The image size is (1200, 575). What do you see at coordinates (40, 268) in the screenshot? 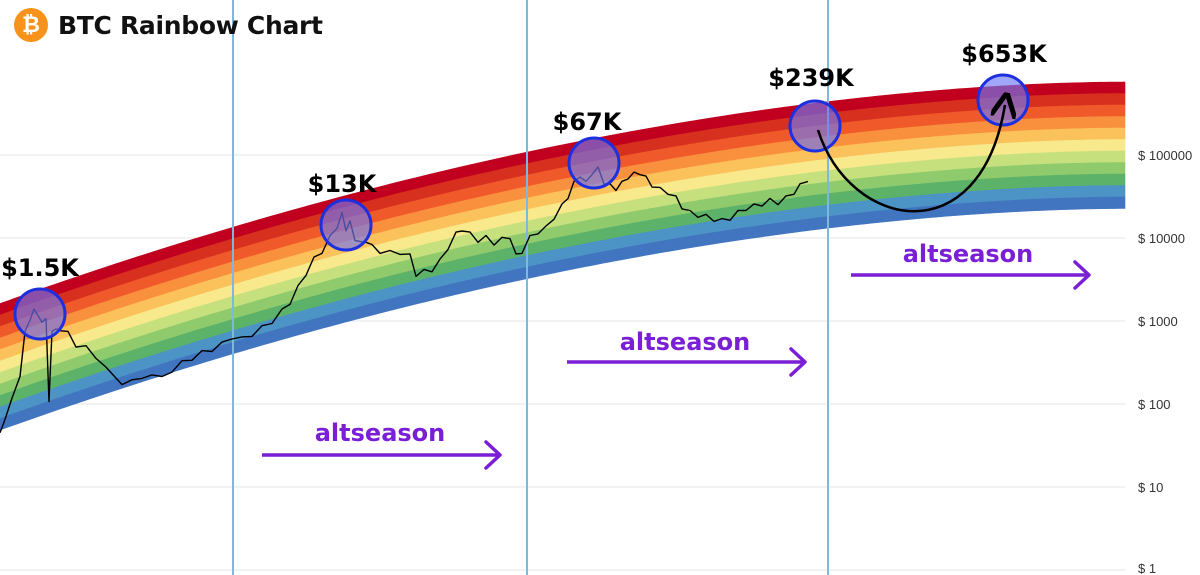
I see `peak-price-label: $1.5K` at bounding box center [40, 268].